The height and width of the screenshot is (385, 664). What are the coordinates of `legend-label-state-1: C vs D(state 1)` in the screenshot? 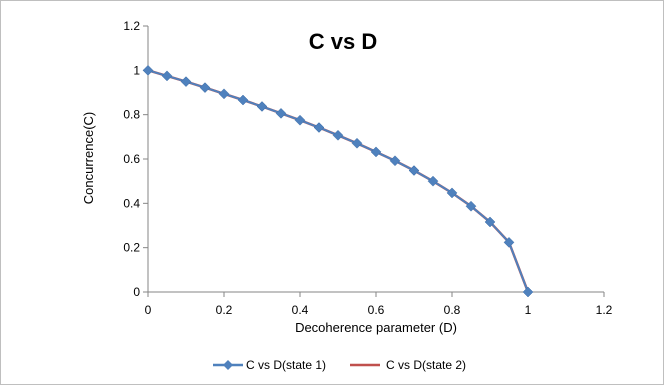 It's located at (286, 365).